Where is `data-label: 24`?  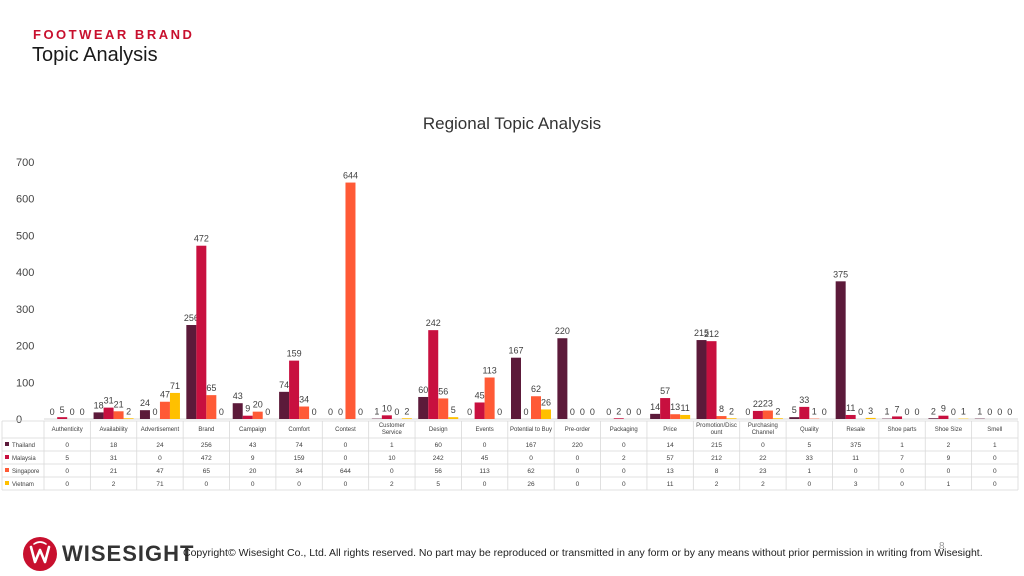 data-label: 24 is located at coordinates (145, 403).